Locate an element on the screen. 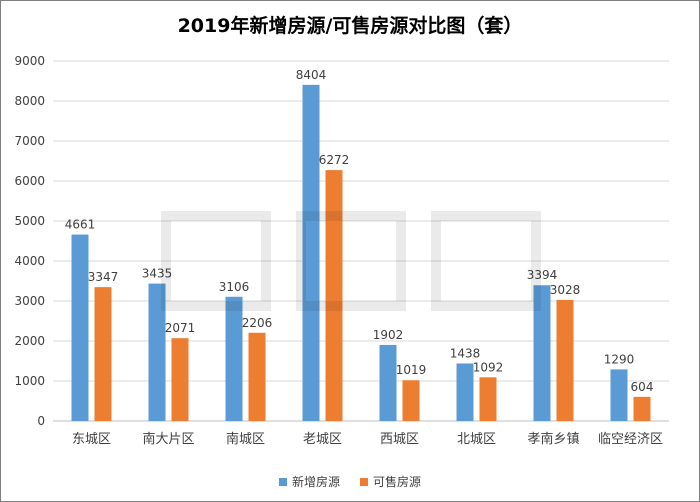 The width and height of the screenshot is (700, 502). legend-item-new: 新增房源 is located at coordinates (309, 481).